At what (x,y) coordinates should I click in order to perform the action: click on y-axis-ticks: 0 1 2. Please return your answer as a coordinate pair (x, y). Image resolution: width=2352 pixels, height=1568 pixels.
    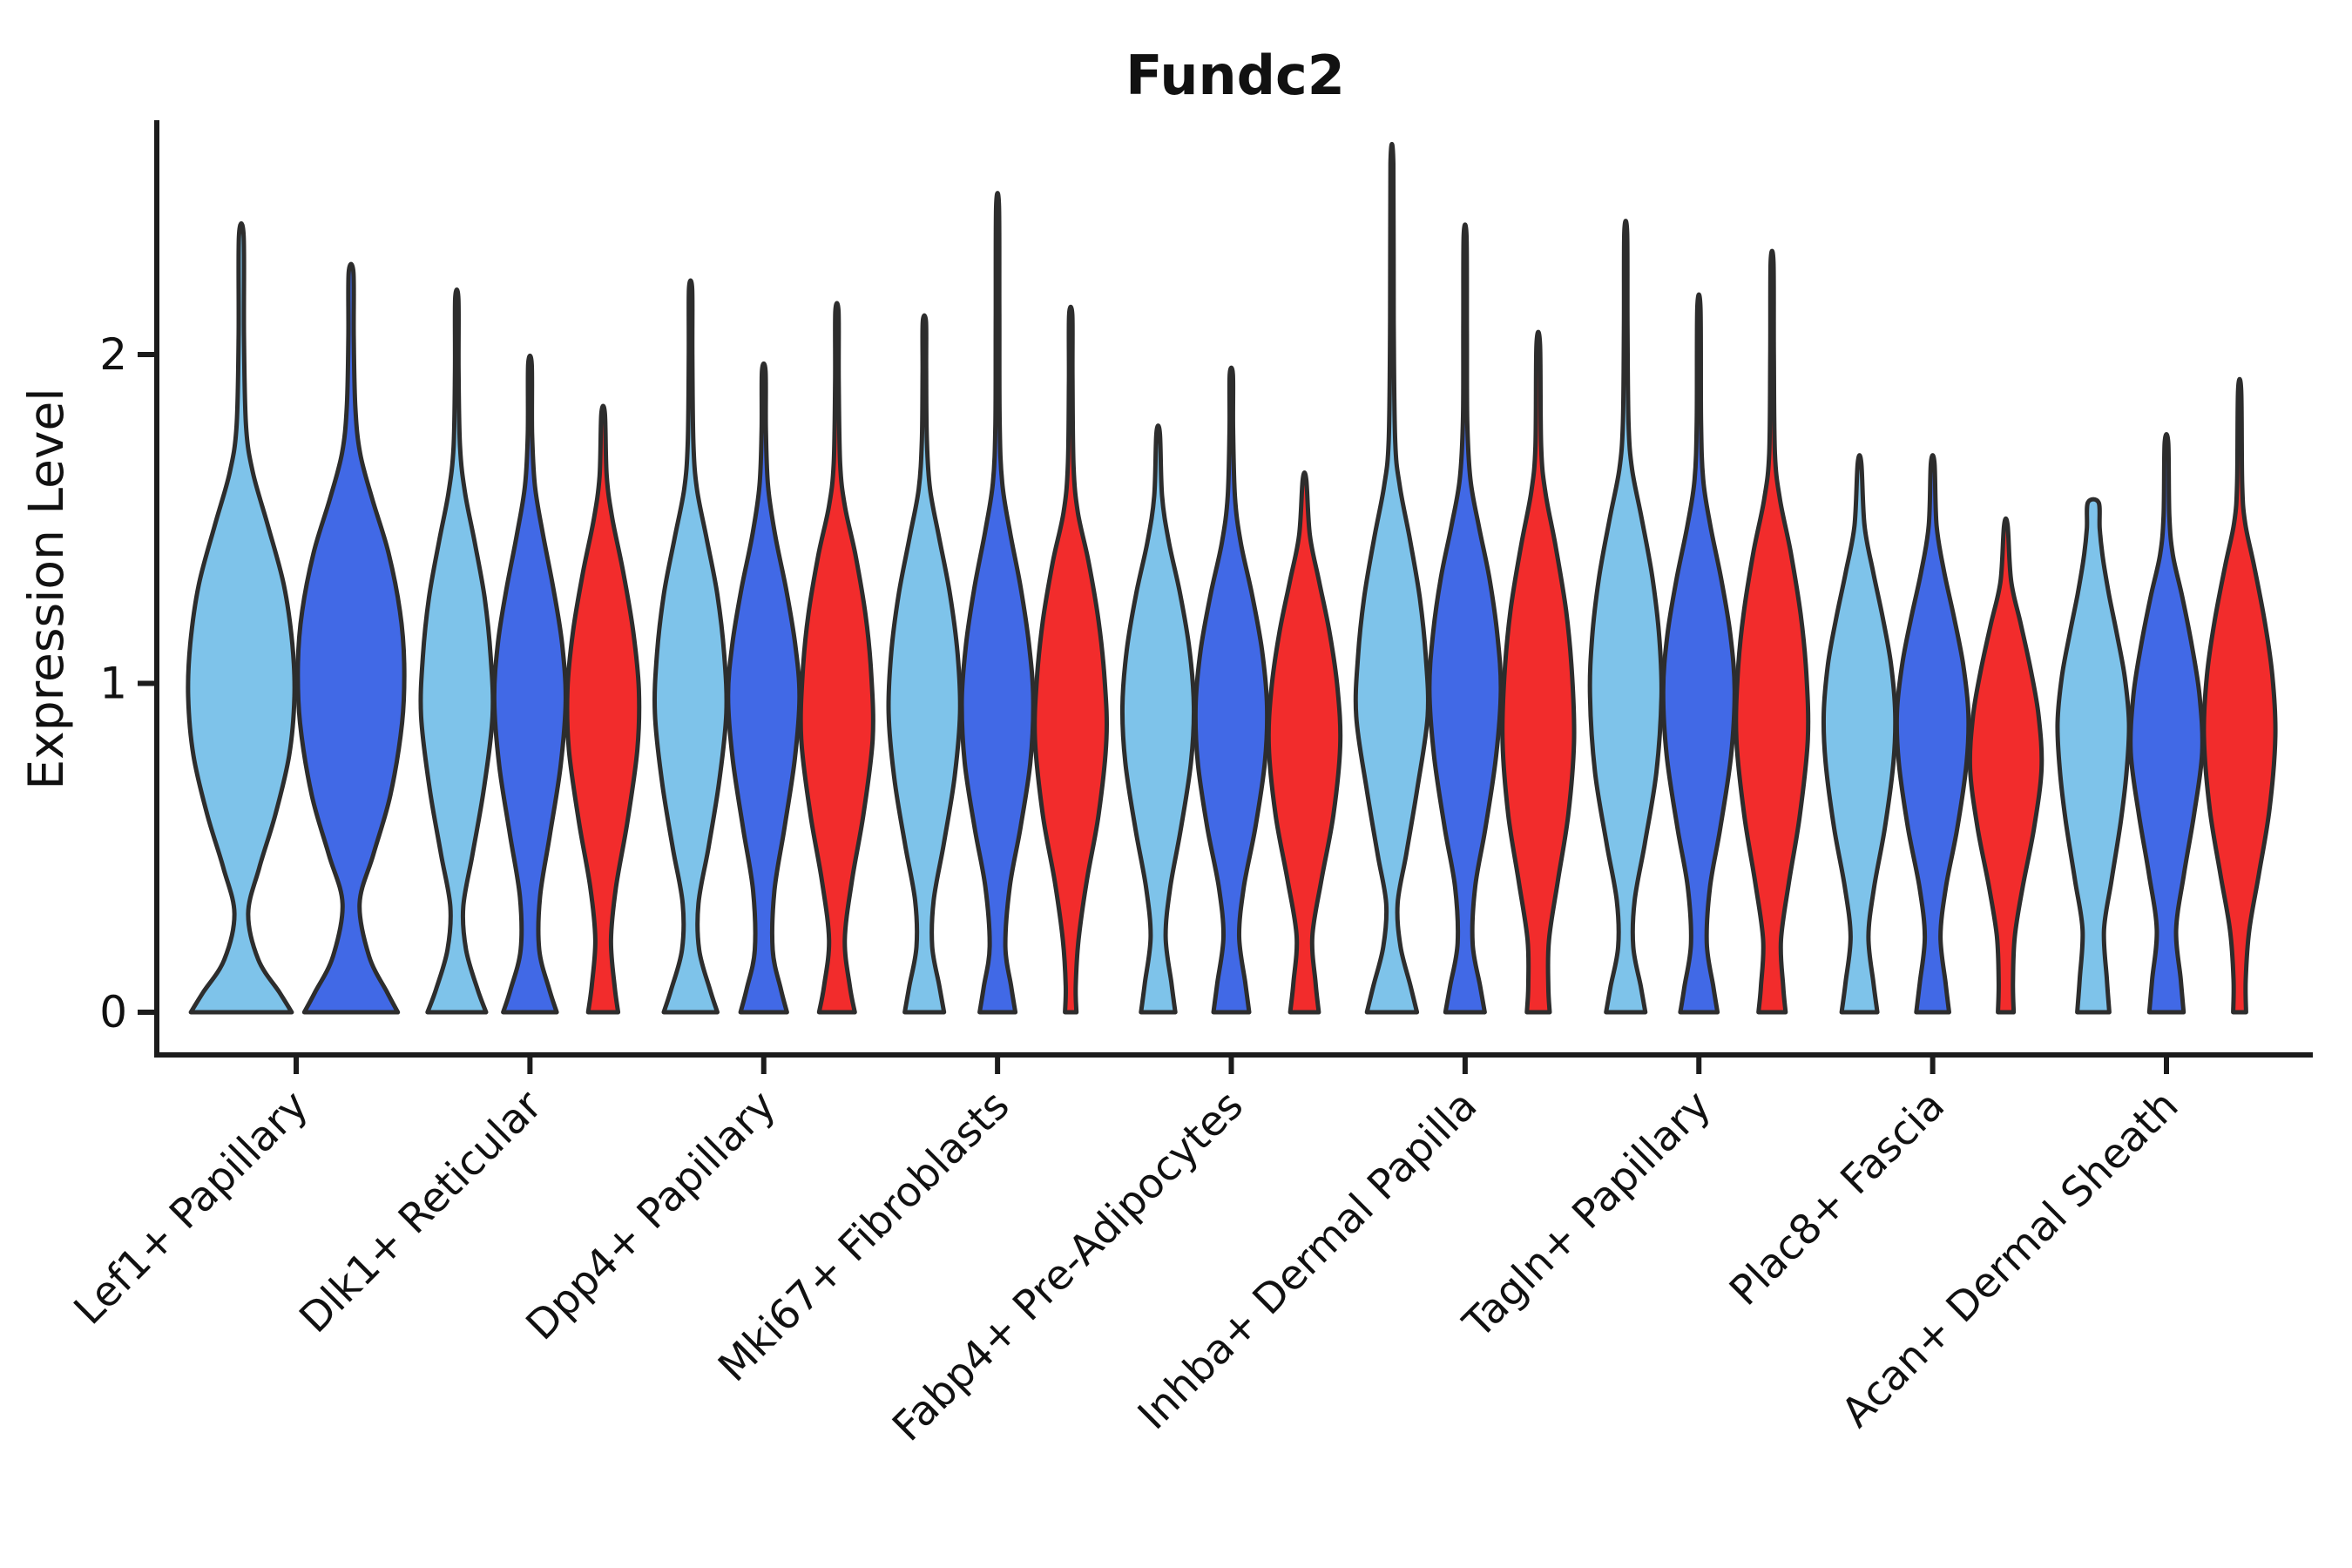
    Looking at the image, I should click on (128, 683).